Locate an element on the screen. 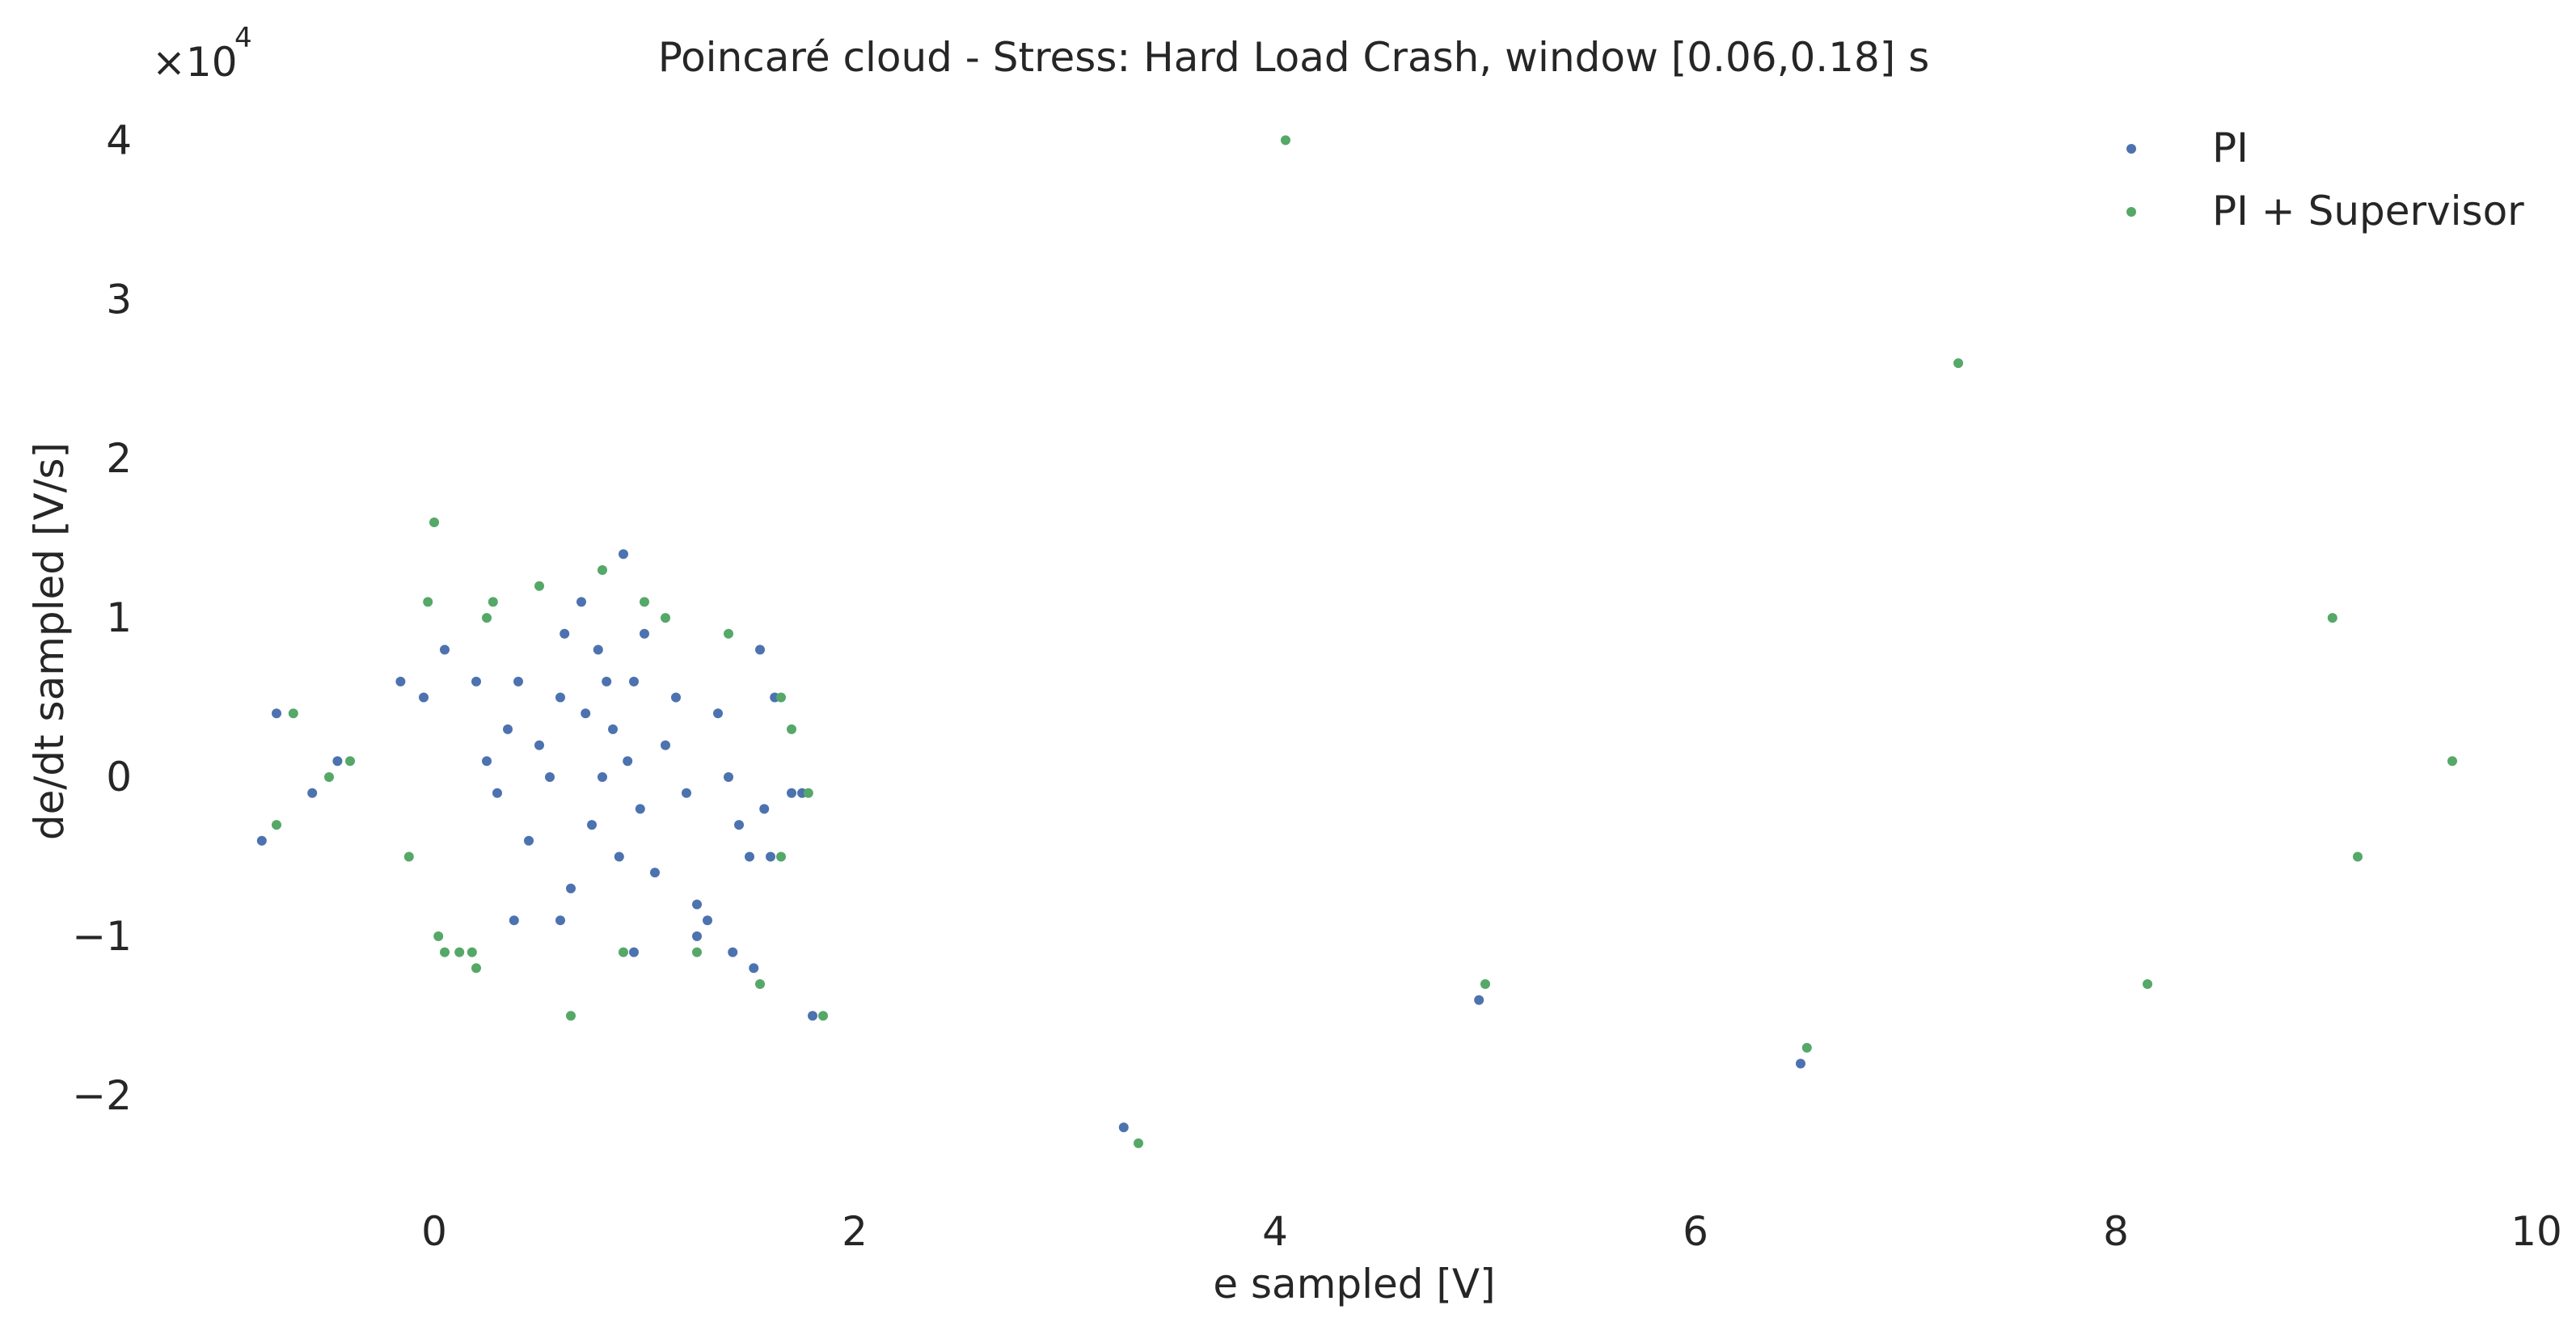 This screenshot has height=1335, width=2576. legend-marker-pi is located at coordinates (2131, 149).